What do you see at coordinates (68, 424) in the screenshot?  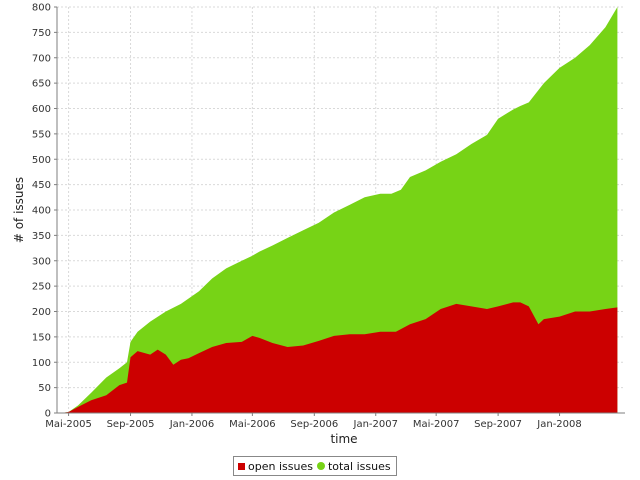 I see `x-tick-label: Mai-2005` at bounding box center [68, 424].